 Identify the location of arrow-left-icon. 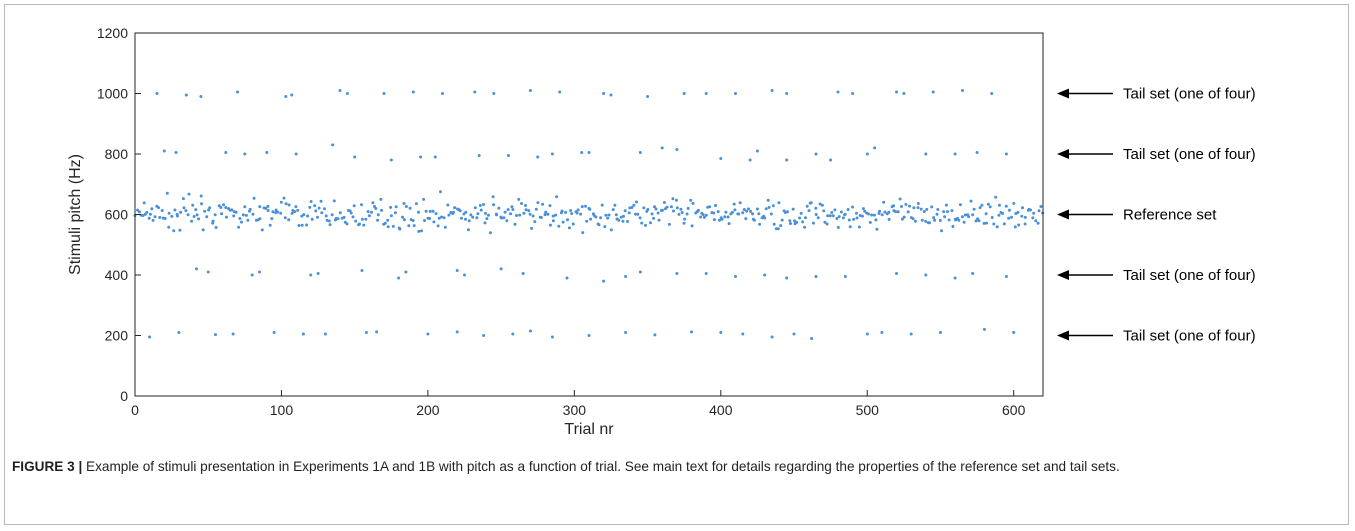
(1063, 154).